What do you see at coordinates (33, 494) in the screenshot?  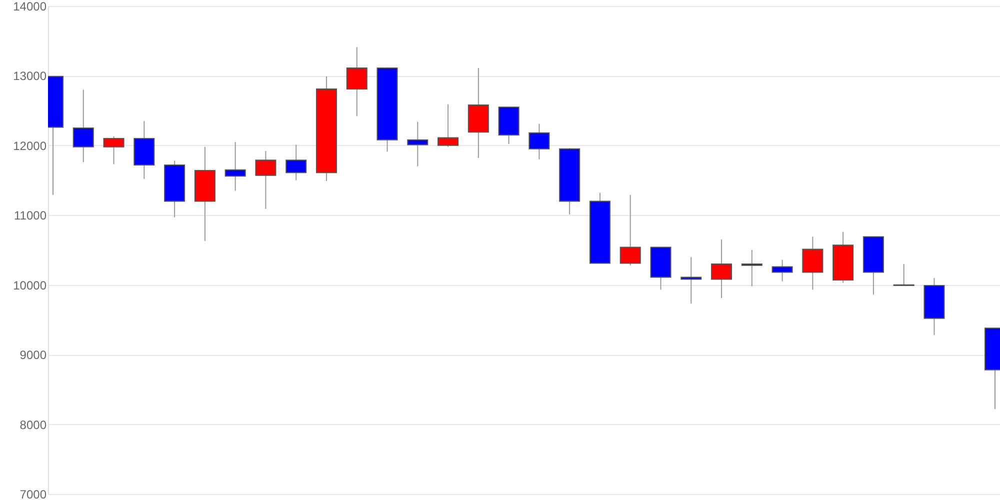 I see `y-tick-label: 7000` at bounding box center [33, 494].